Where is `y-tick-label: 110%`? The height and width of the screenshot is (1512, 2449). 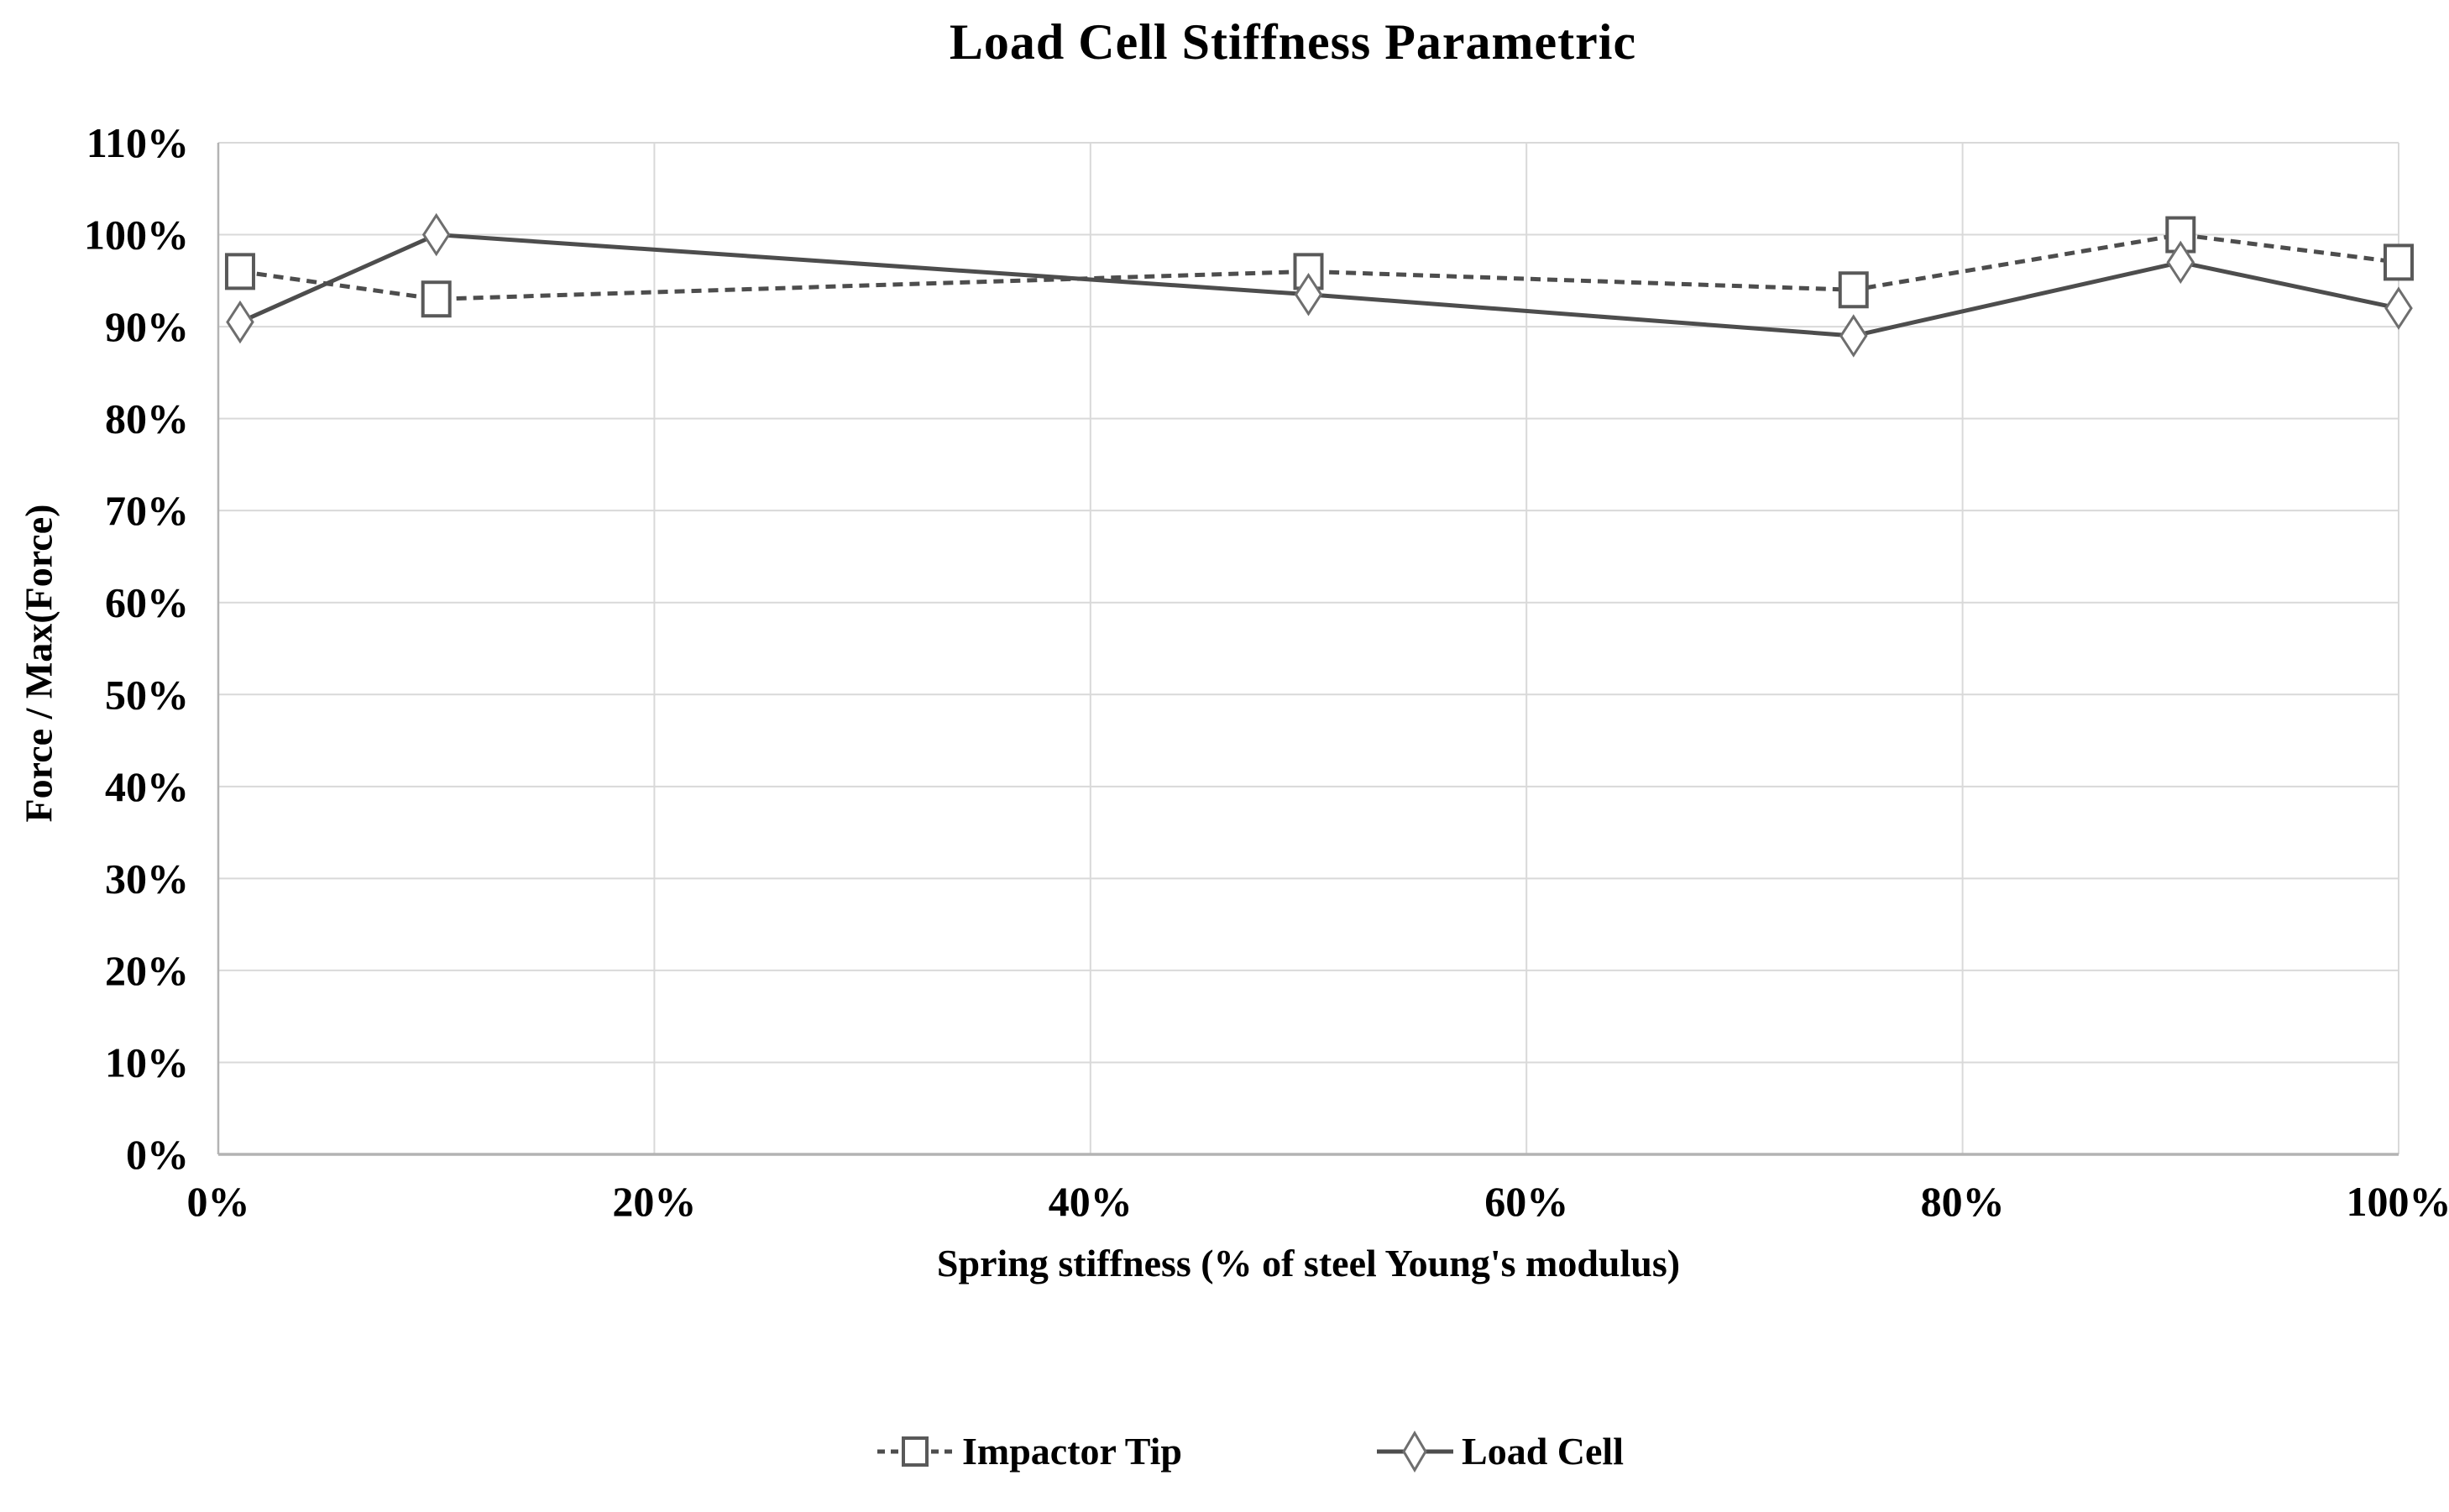
y-tick-label: 110% is located at coordinates (137, 142).